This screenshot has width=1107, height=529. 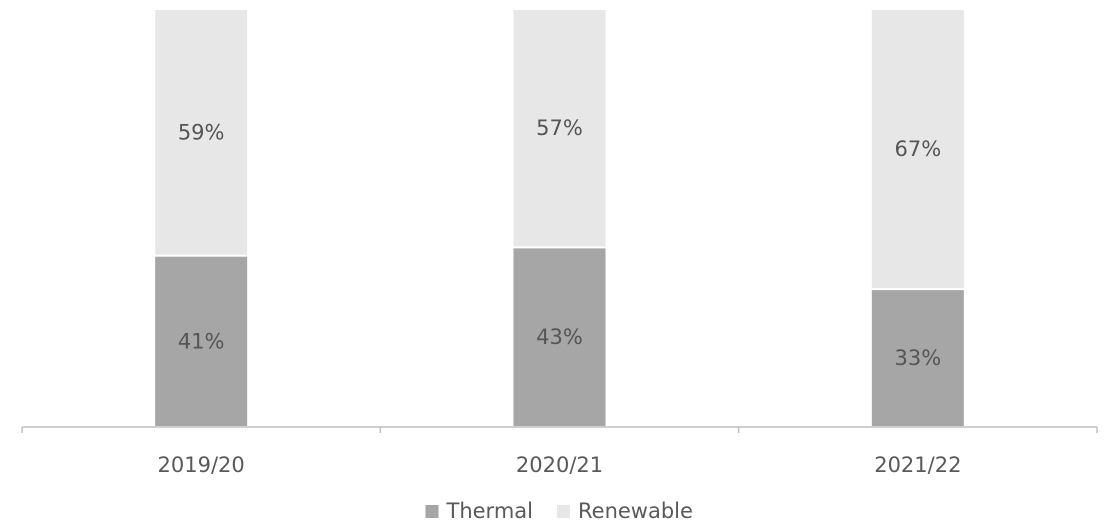 I want to click on legend: Thermal Renewable, so click(x=559, y=511).